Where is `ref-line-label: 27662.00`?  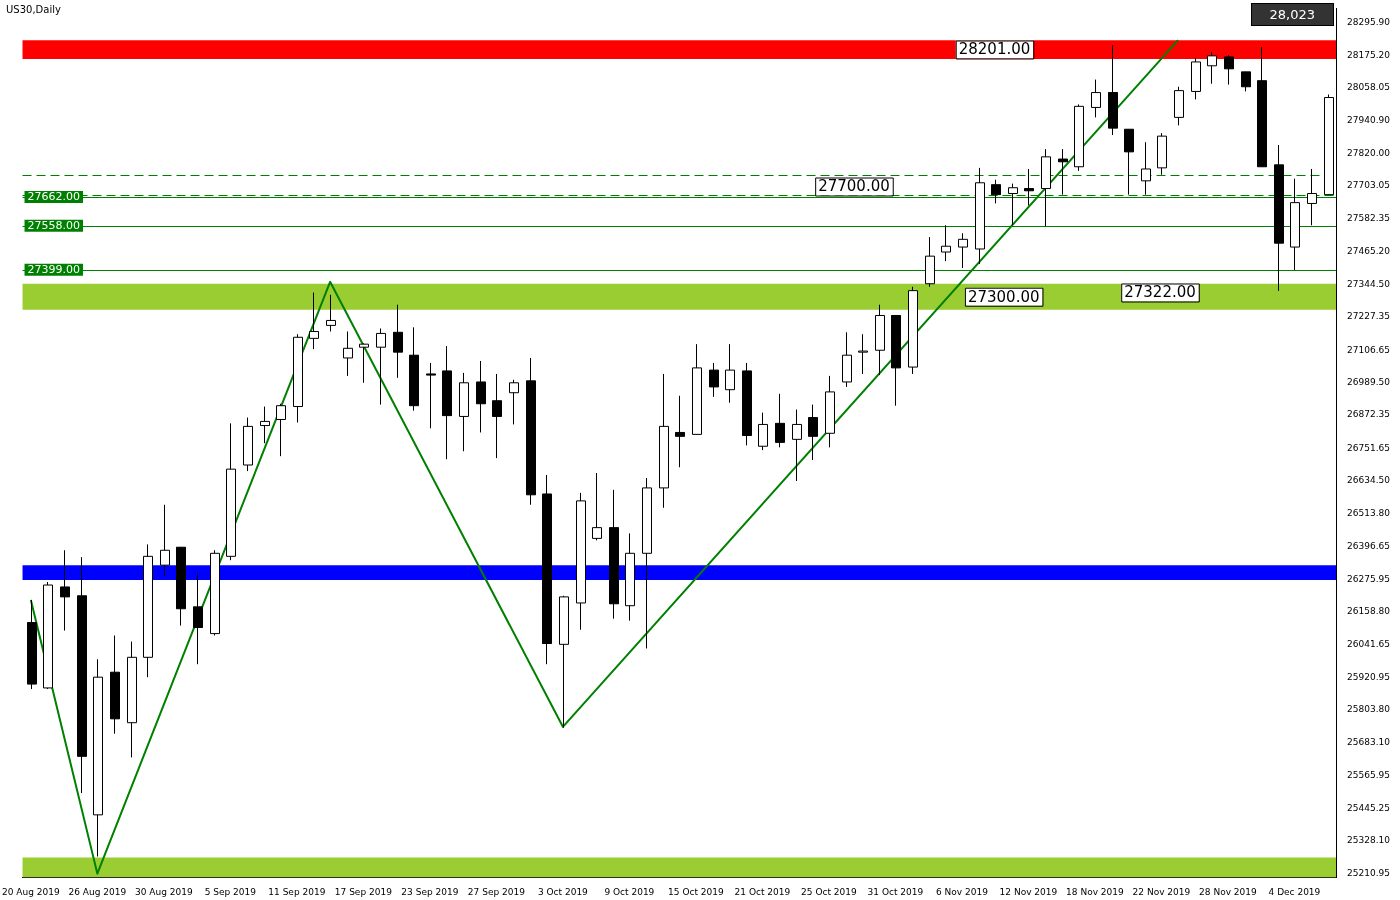
ref-line-label: 27662.00 is located at coordinates (54, 196).